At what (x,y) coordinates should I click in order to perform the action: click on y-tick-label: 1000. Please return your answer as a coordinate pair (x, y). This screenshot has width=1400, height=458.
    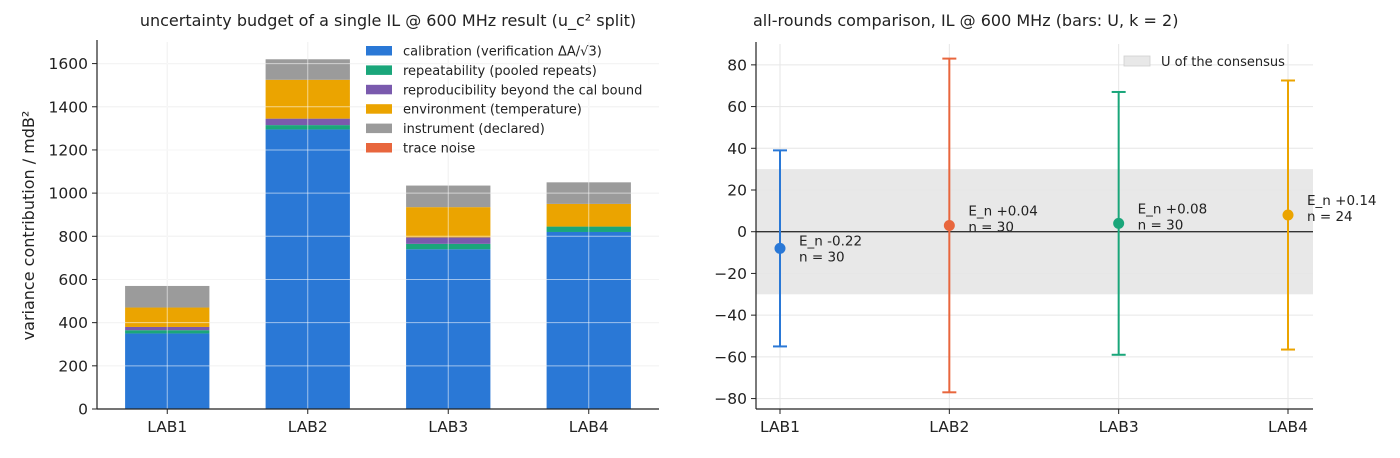
    Looking at the image, I should click on (68, 194).